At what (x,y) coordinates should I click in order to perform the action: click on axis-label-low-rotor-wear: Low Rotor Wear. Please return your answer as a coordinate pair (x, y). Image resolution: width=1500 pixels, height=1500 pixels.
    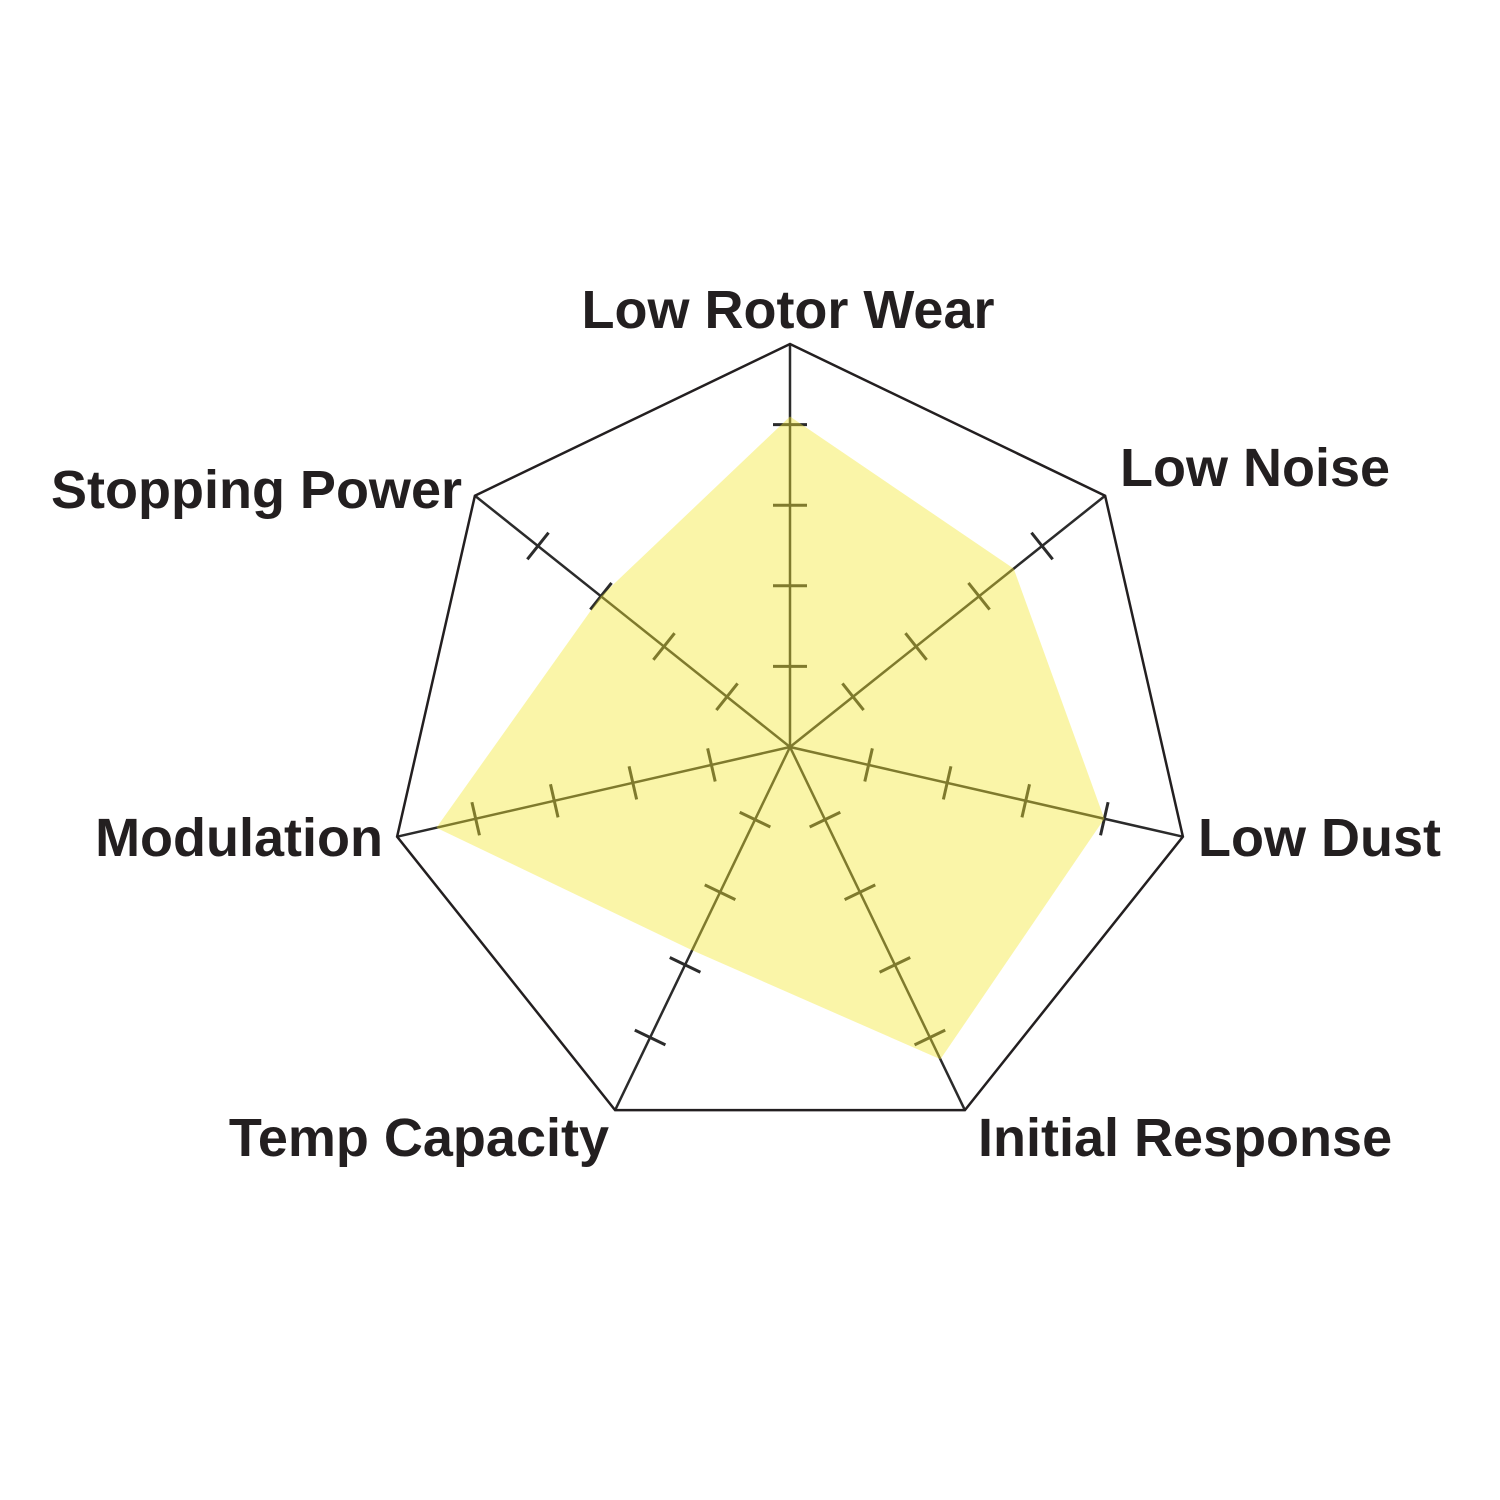
    Looking at the image, I should click on (787, 310).